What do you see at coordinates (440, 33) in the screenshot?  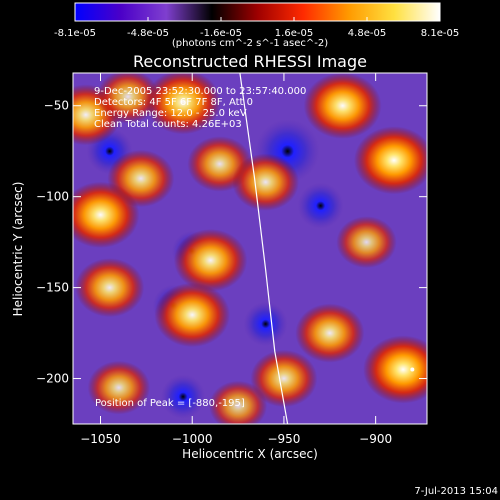 I see `colorbar-tick-label: 8.1e-05` at bounding box center [440, 33].